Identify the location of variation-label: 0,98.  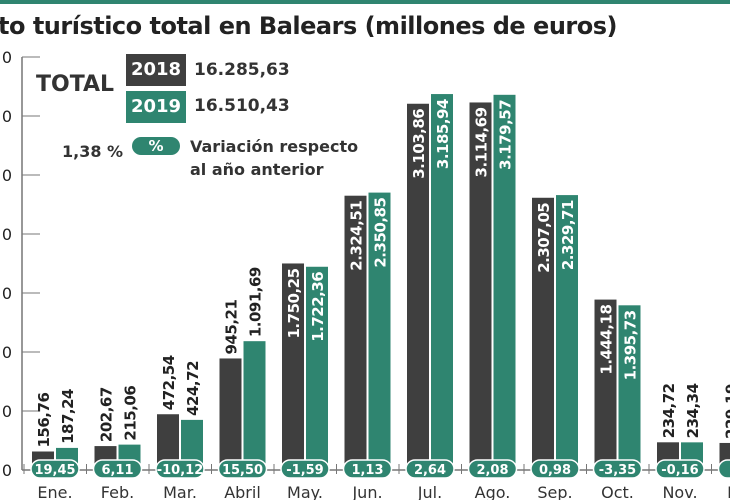
(555, 470).